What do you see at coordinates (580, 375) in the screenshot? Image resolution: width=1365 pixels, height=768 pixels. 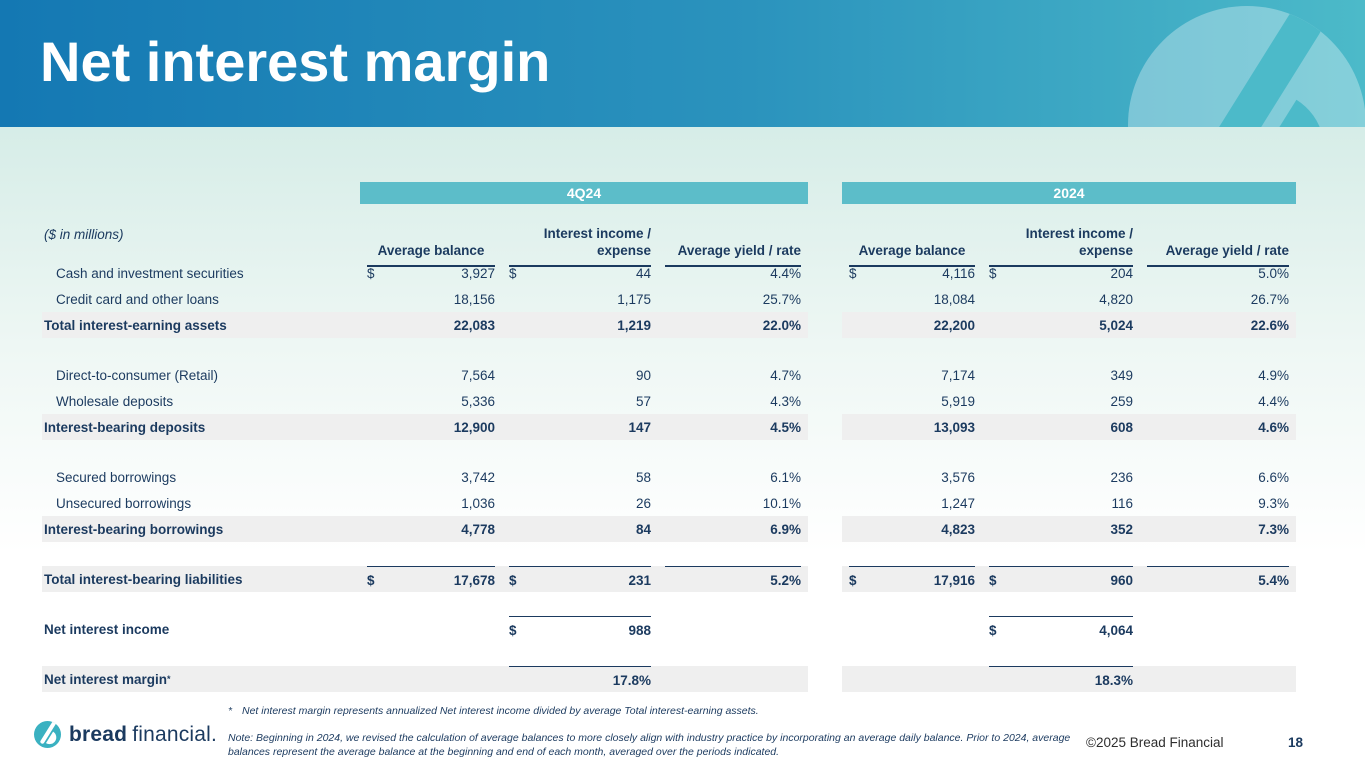 I see `value-cell: 90` at bounding box center [580, 375].